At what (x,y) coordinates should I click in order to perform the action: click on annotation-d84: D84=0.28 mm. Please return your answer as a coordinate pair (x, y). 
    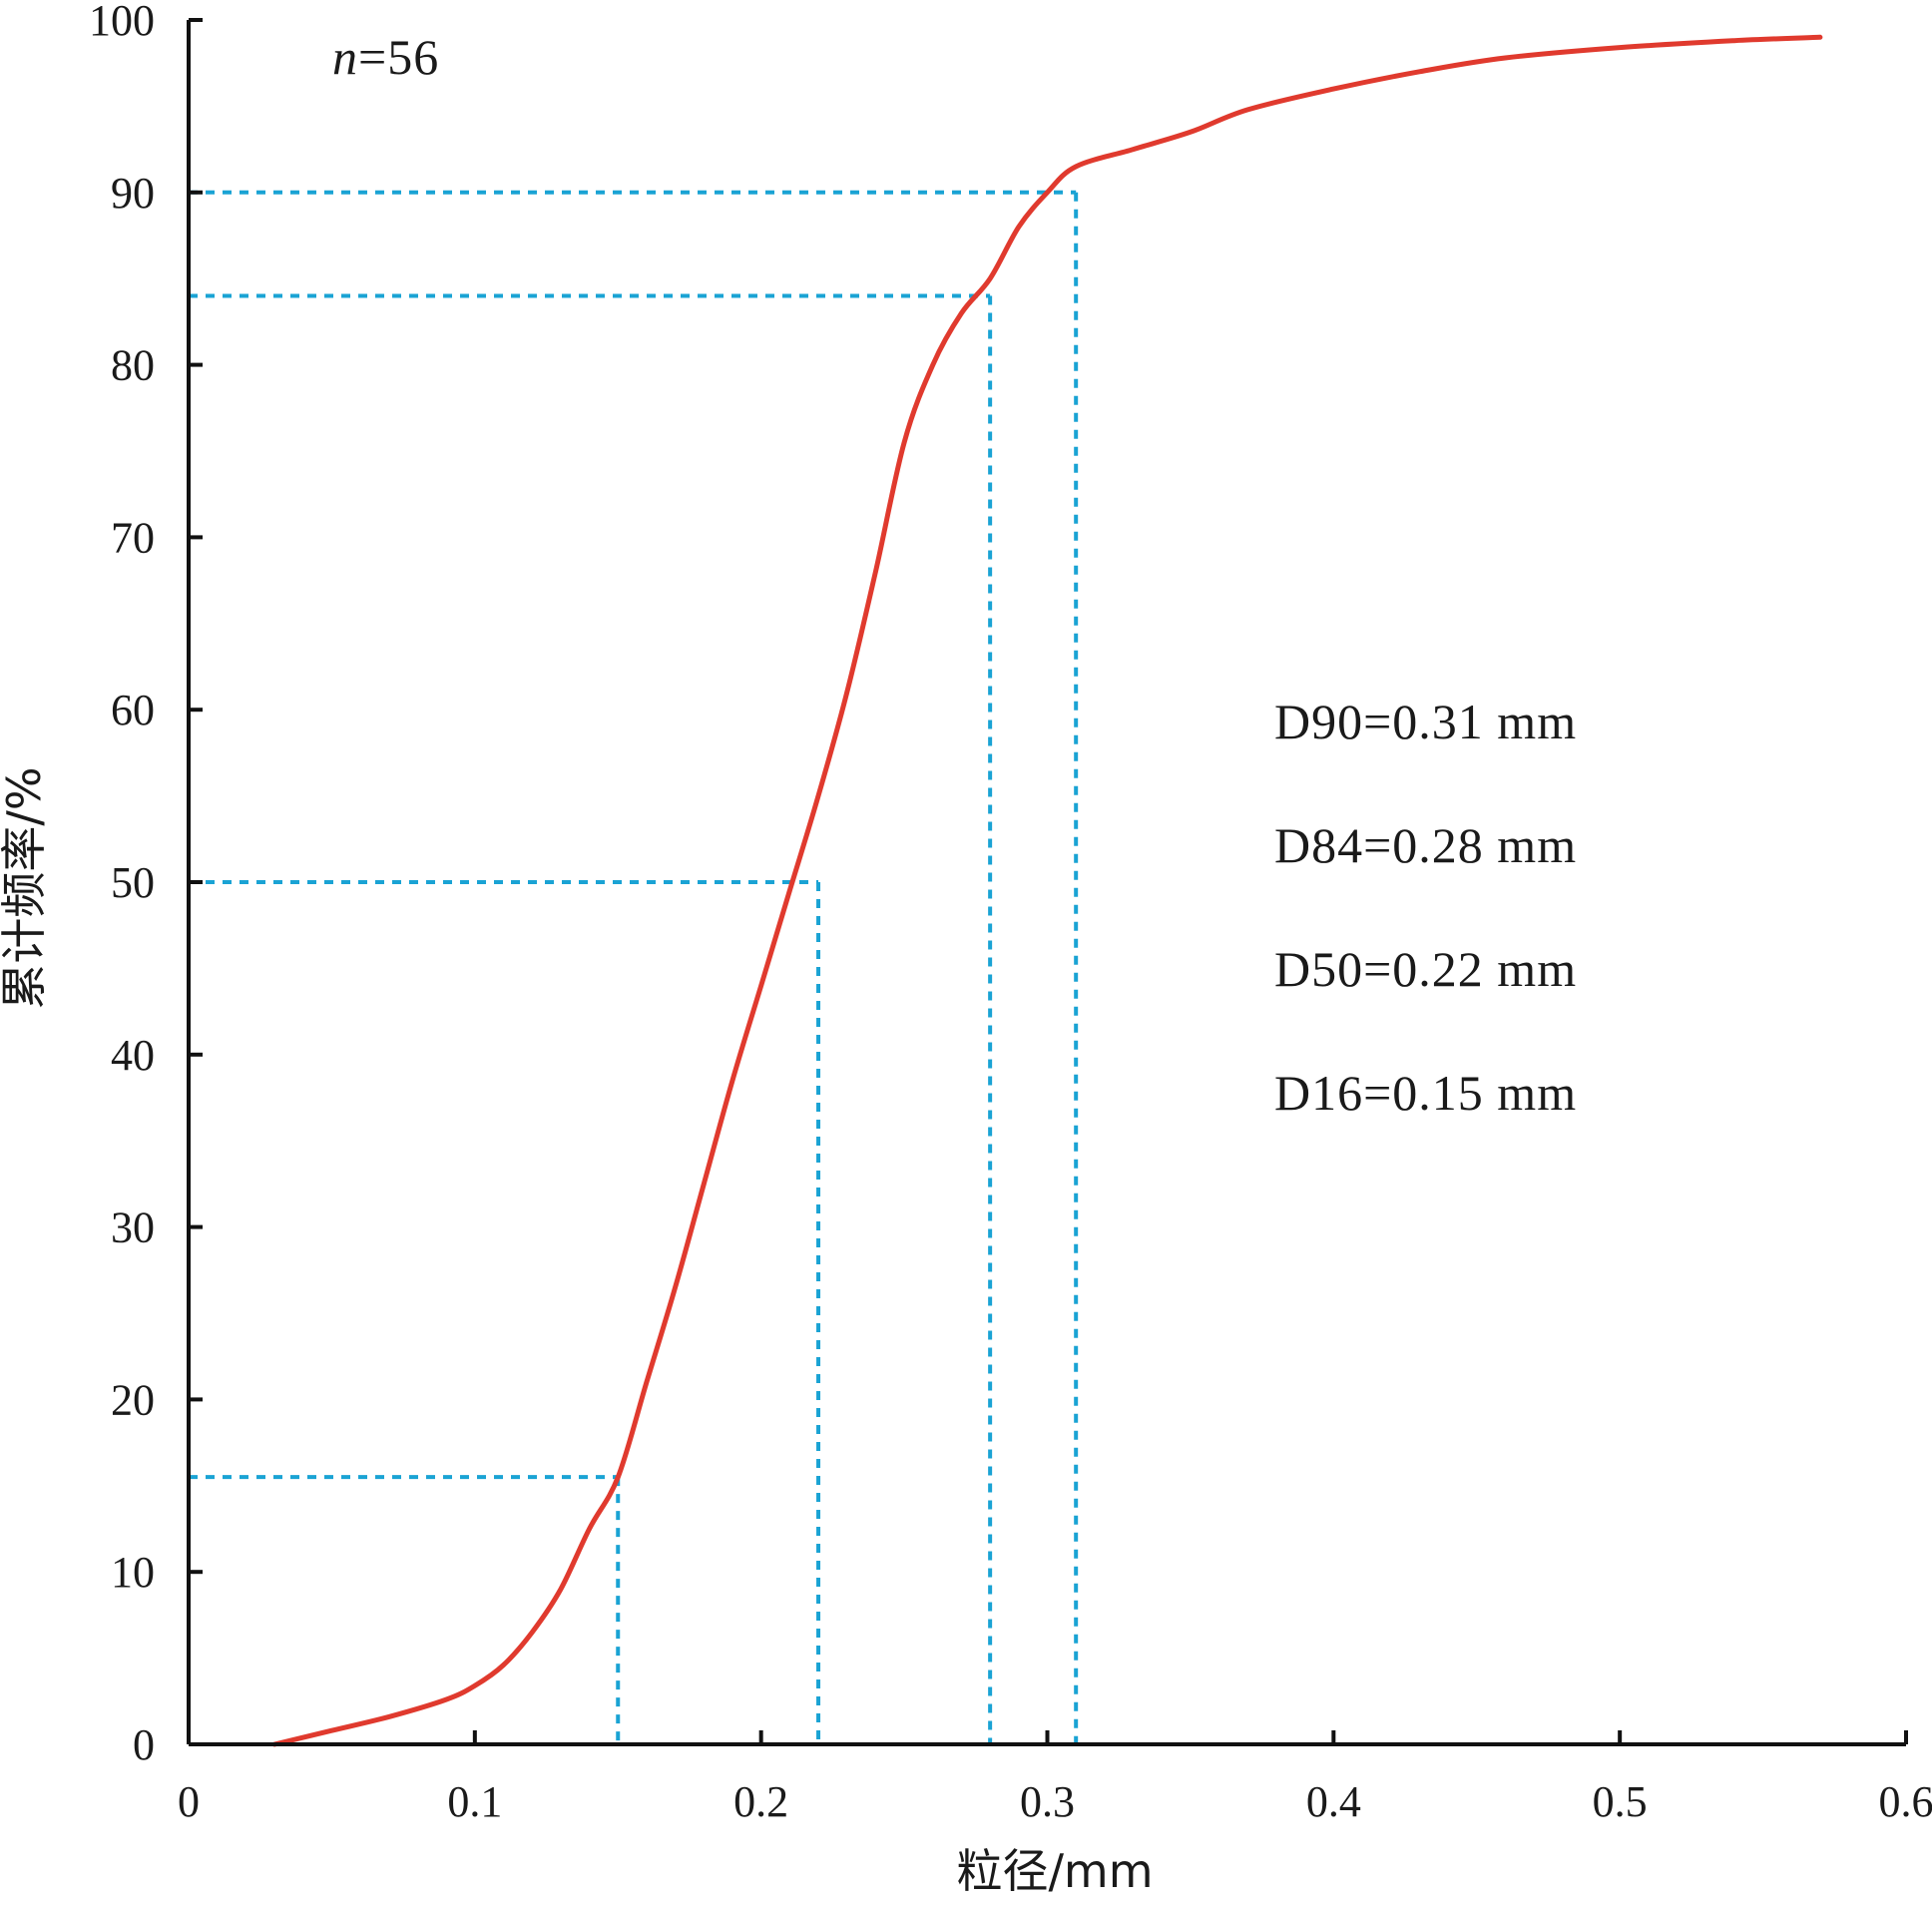
    Looking at the image, I should click on (1425, 845).